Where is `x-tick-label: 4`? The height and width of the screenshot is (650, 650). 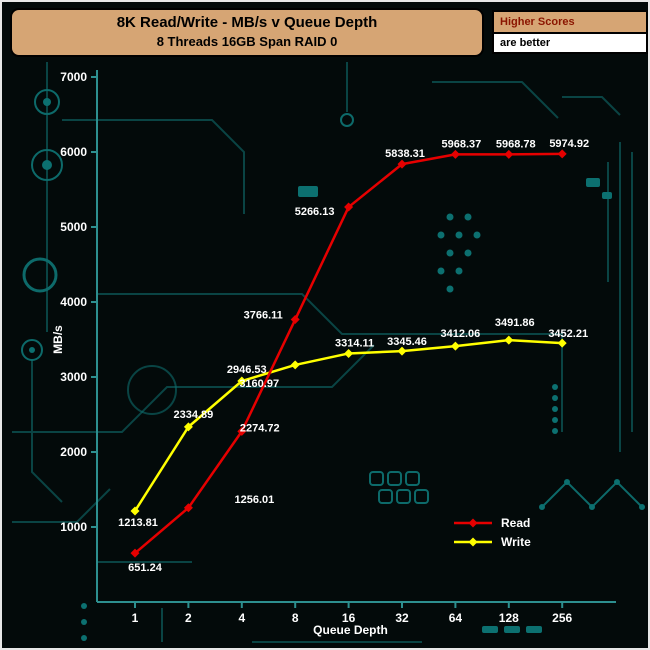
x-tick-label: 4 is located at coordinates (241, 618).